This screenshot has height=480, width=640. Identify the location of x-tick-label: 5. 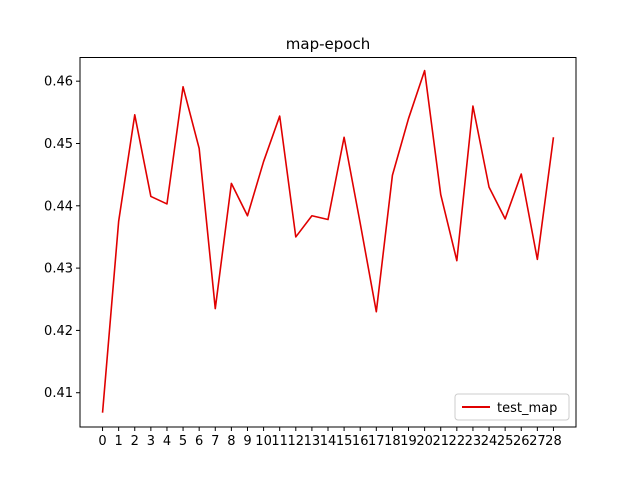
(183, 441).